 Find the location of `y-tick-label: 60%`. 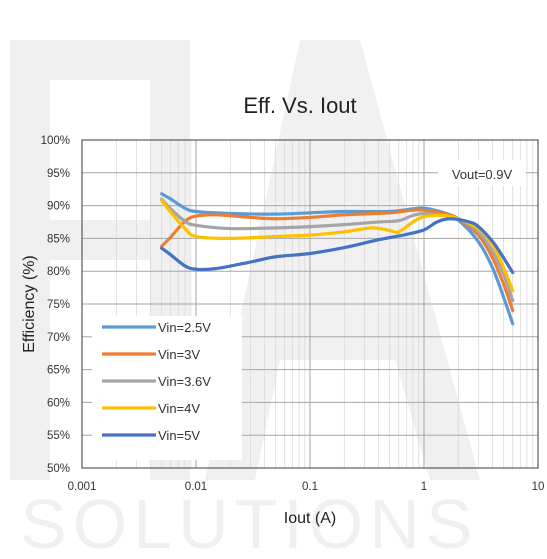

y-tick-label: 60% is located at coordinates (58, 403).